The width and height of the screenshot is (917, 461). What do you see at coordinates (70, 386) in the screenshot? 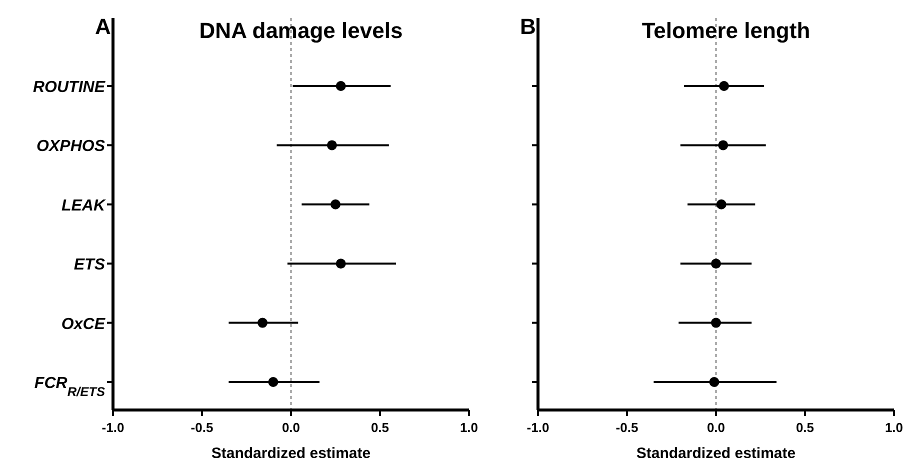
I see `y-tick-label: FCR$_{R/ETS}$` at bounding box center [70, 386].